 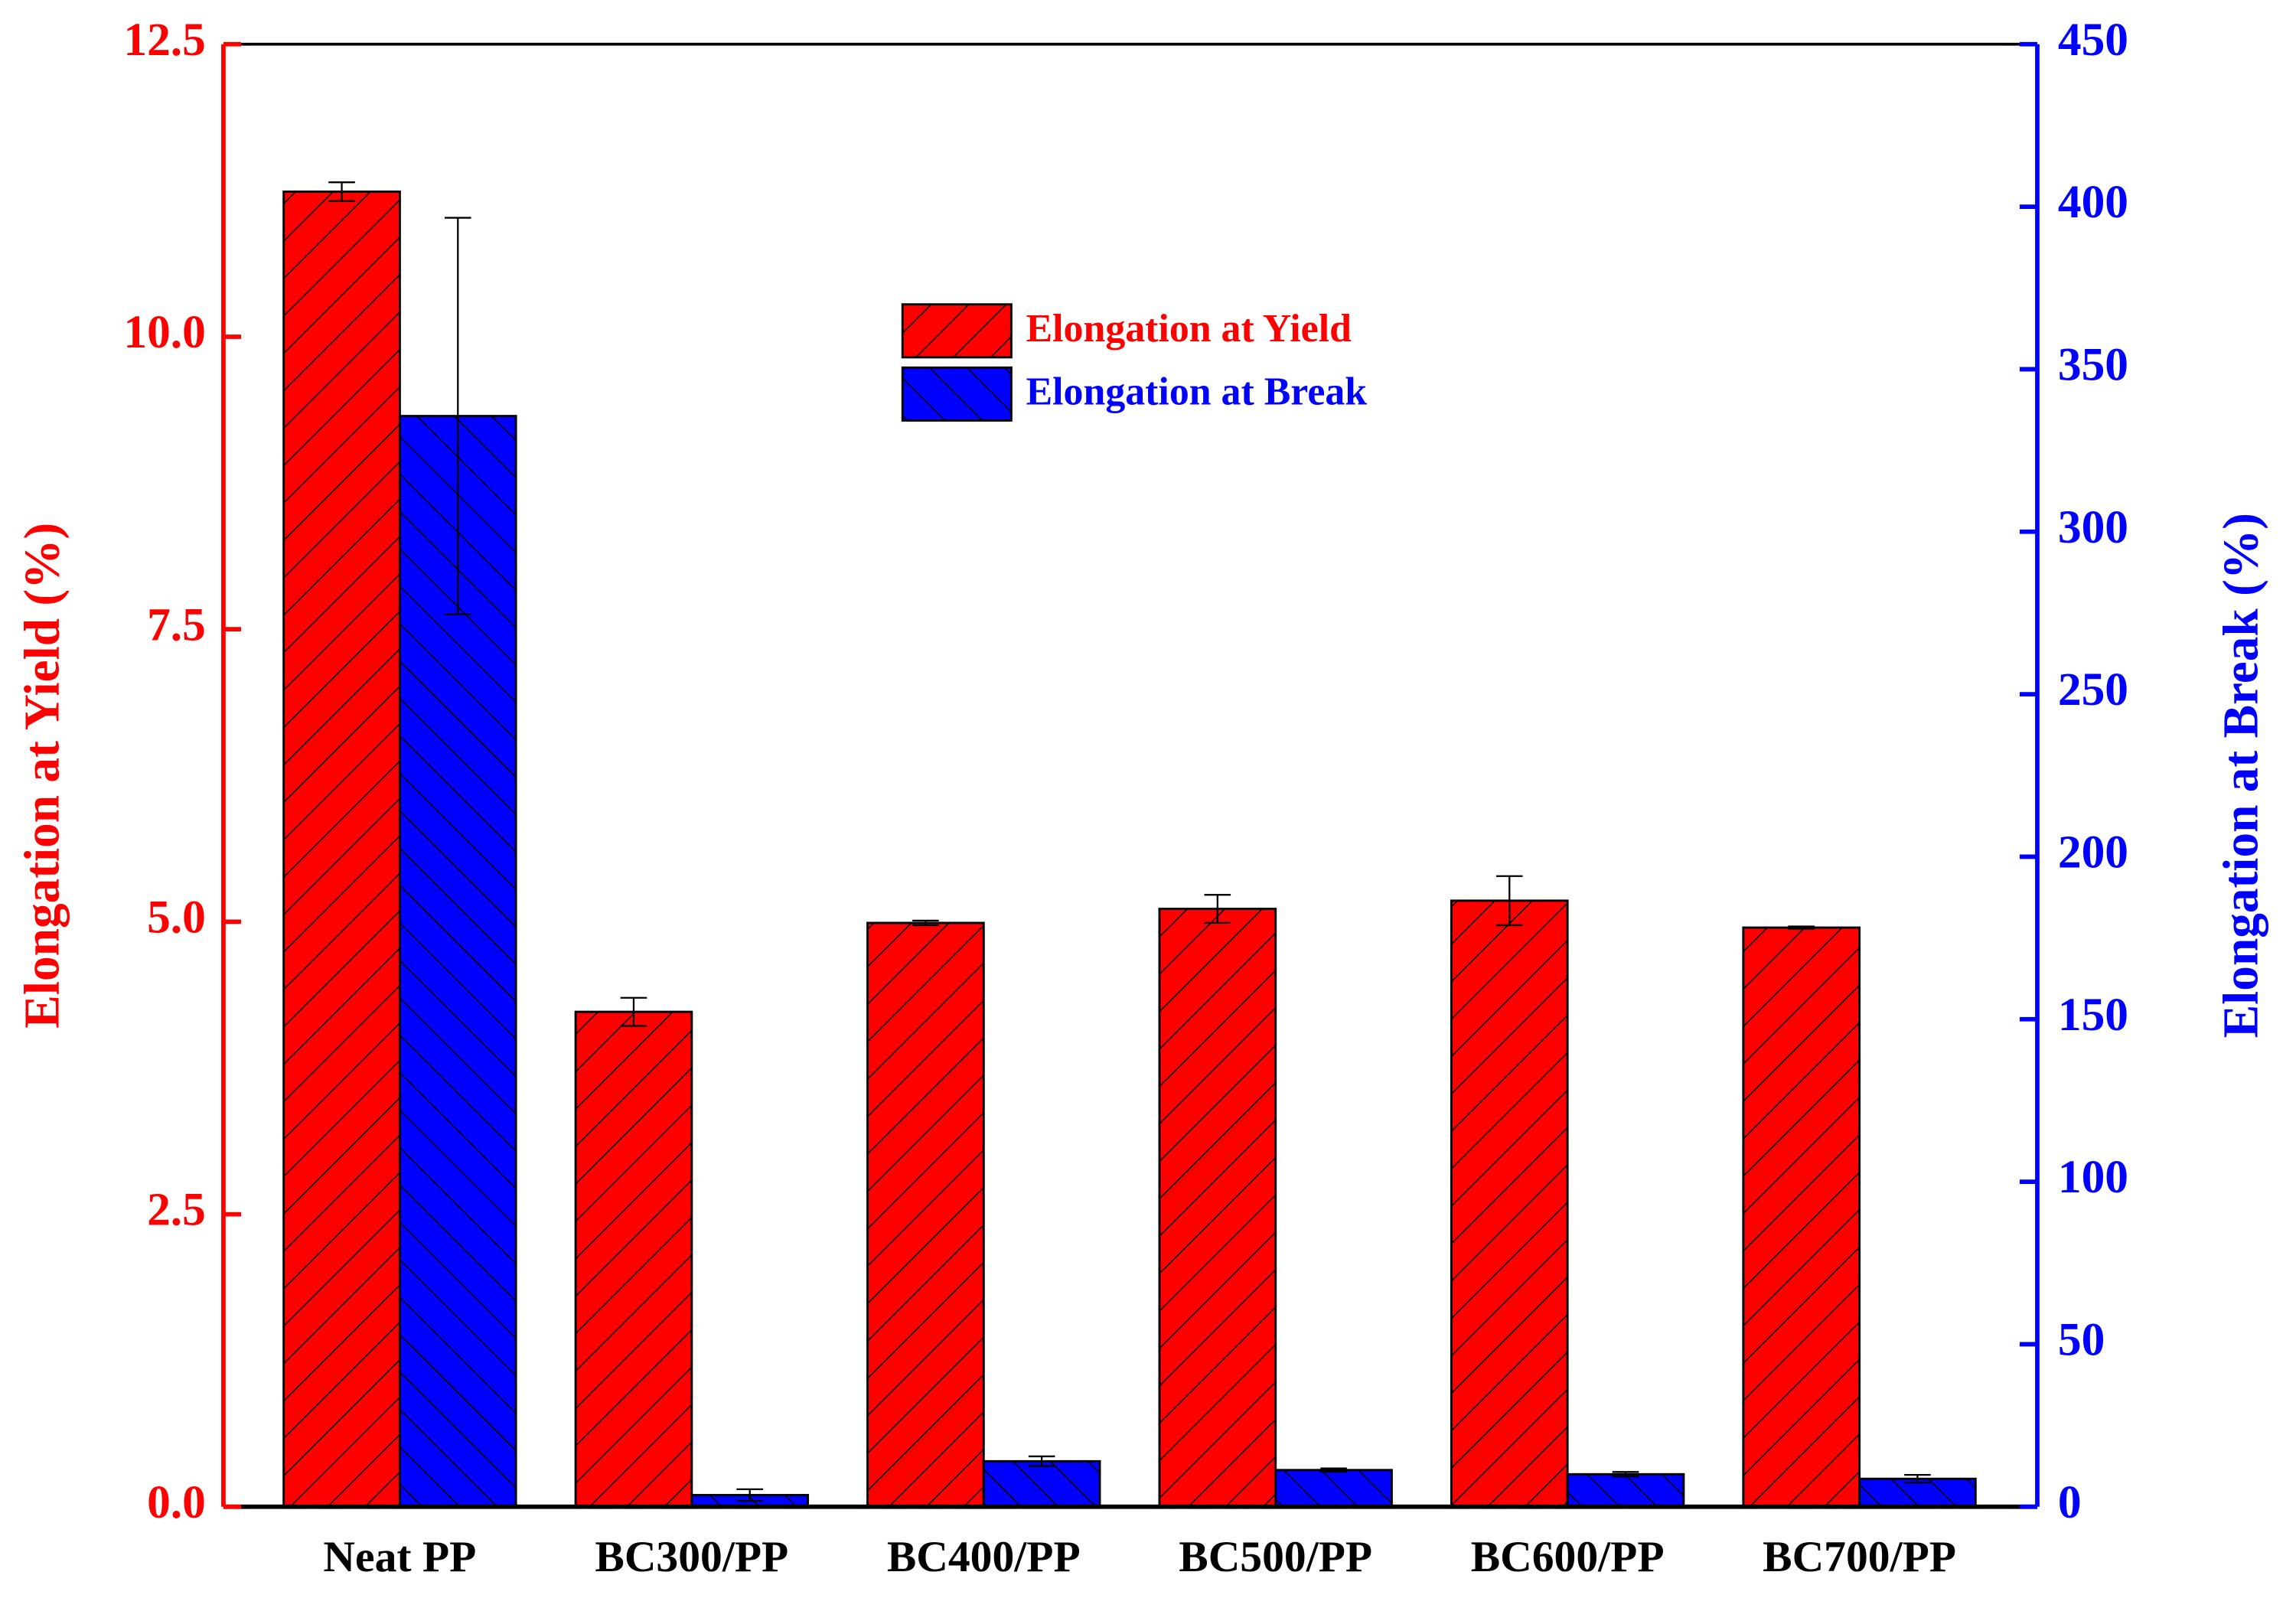 What do you see at coordinates (2093, 853) in the screenshot?
I see `y2-tick-label: 200` at bounding box center [2093, 853].